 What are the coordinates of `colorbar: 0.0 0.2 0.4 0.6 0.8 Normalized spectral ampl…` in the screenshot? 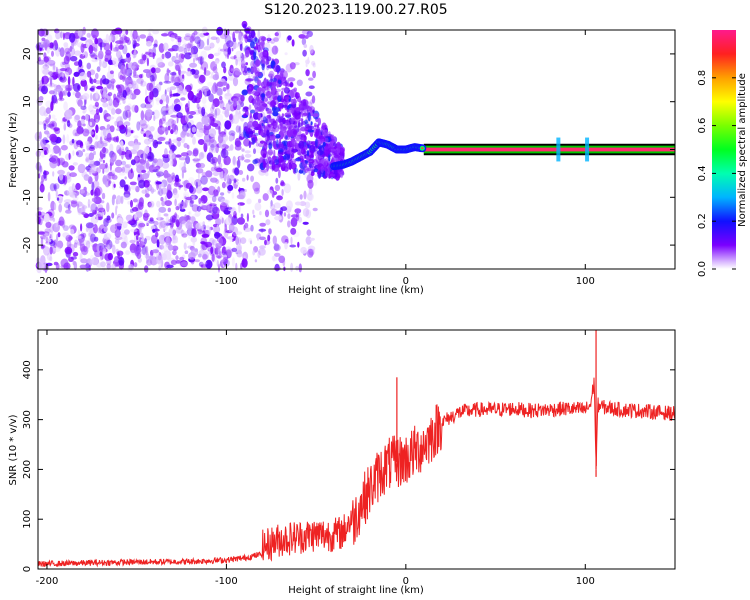 It's located at (722, 153).